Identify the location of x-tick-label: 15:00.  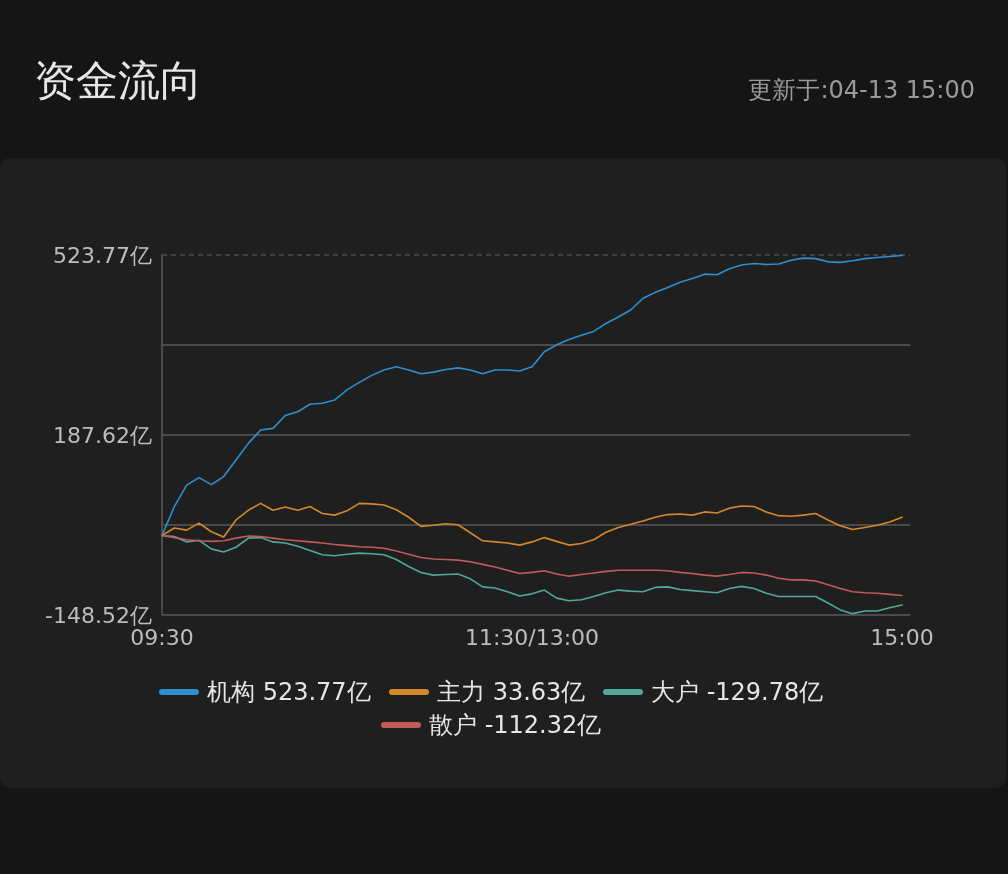
(902, 637).